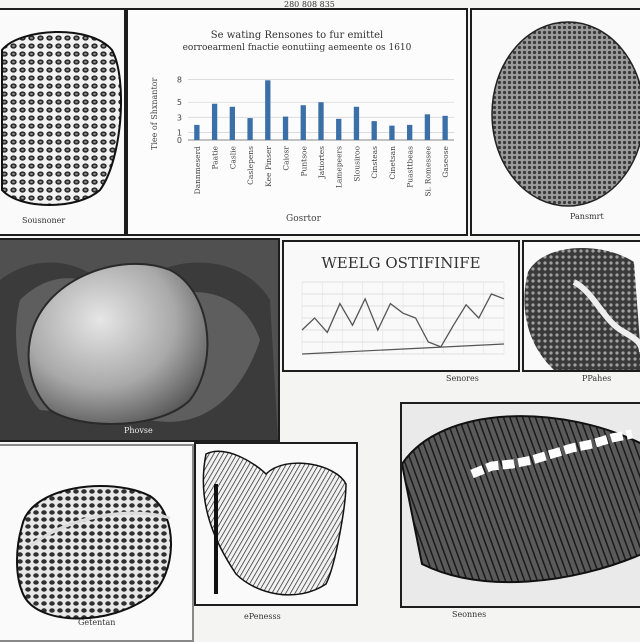  What do you see at coordinates (582, 309) in the screenshot?
I see `tissue-illustration` at bounding box center [582, 309].